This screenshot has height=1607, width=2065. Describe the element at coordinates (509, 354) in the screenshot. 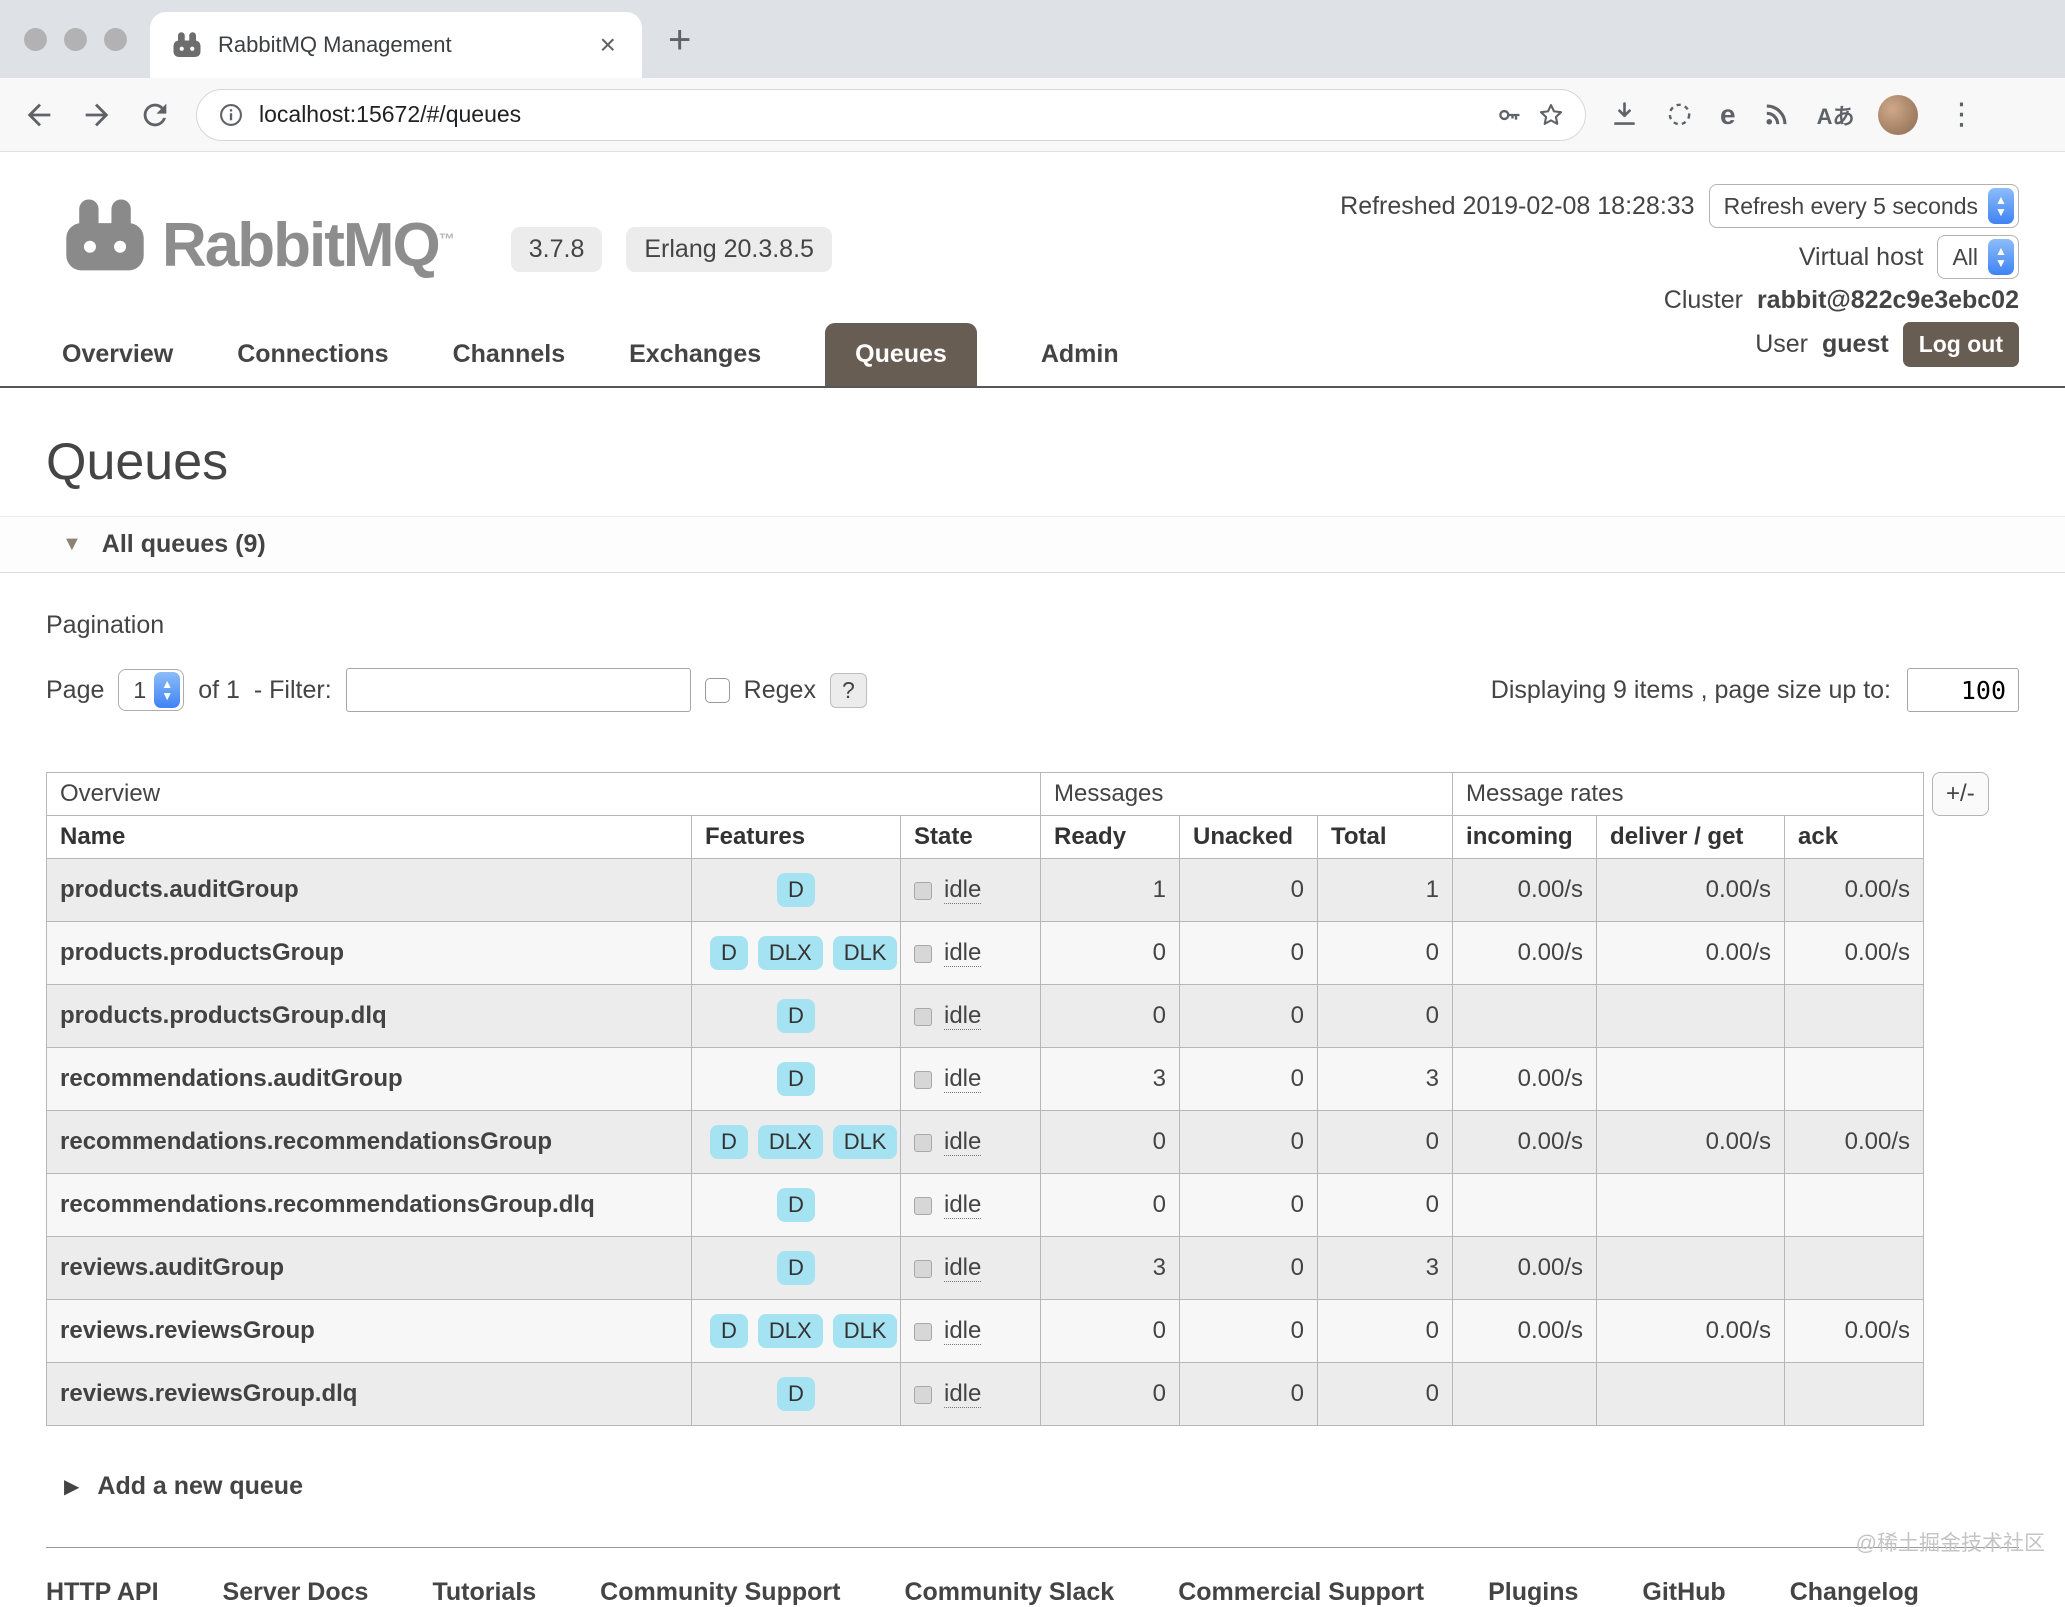

I see `tab-channels: Channels` at that location.